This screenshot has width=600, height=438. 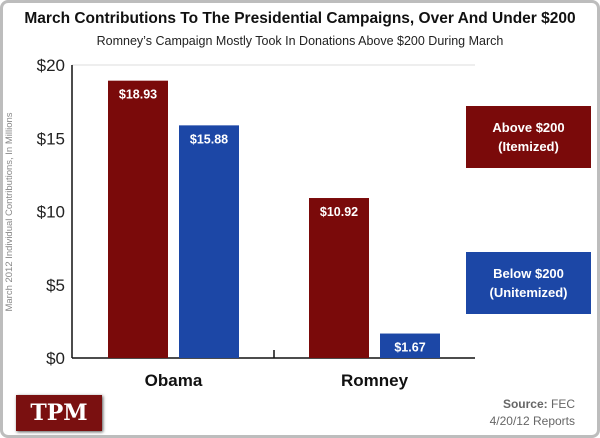 I want to click on y-tick-label: $10, so click(x=51, y=212).